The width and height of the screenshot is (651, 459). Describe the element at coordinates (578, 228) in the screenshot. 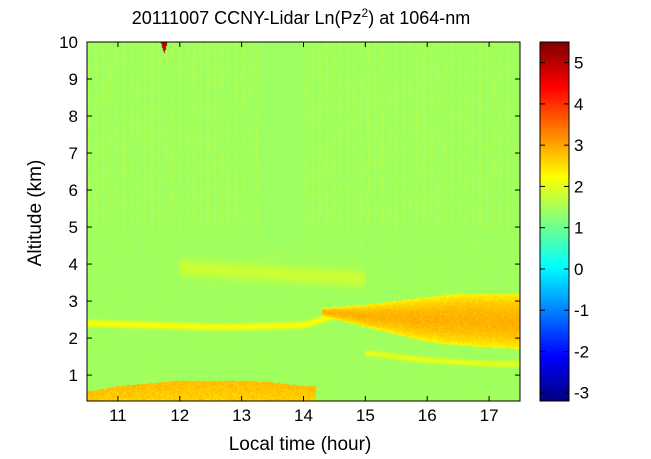

I see `colorbar-tick-label: 1` at that location.